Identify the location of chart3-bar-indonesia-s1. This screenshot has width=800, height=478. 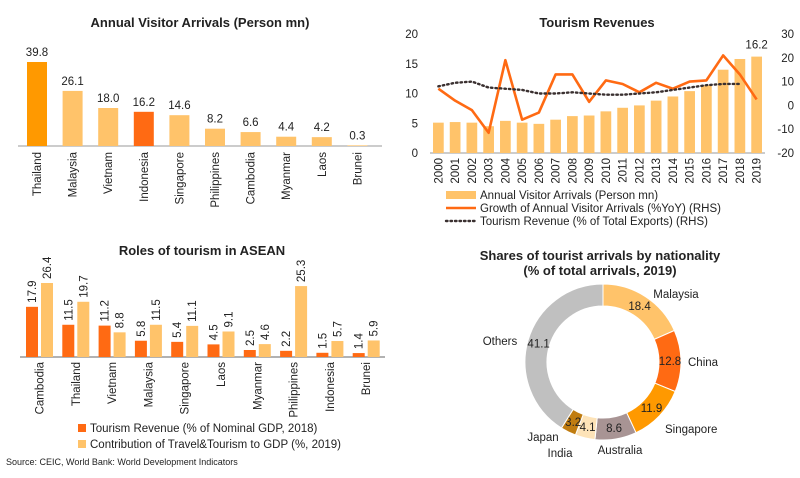
(337, 349).